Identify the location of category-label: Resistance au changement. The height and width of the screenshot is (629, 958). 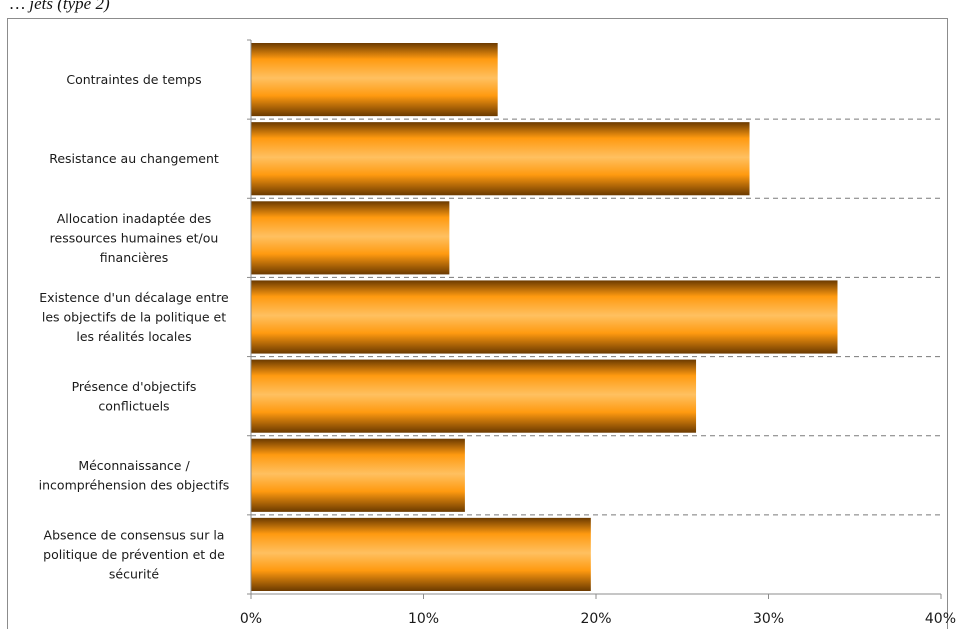
(134, 158).